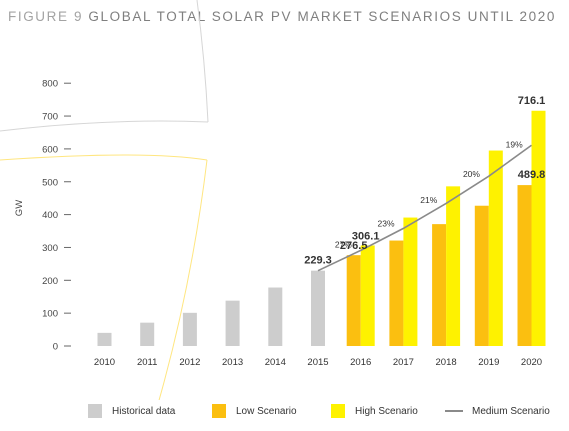  I want to click on y-axis: 0 100 200 300 400 500 600 700 800 GW, so click(42, 216).